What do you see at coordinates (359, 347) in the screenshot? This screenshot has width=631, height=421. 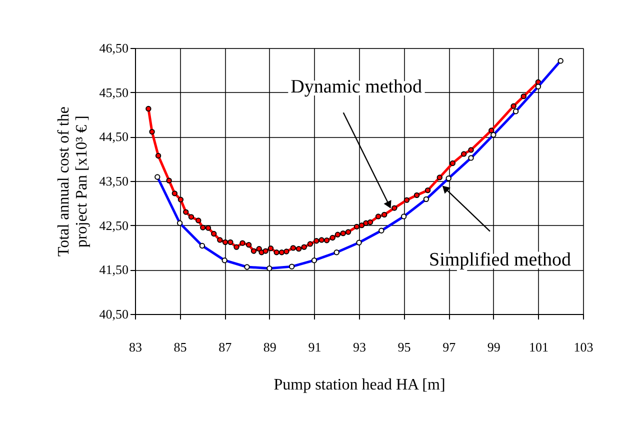 I see `x-tick-label: 93` at bounding box center [359, 347].